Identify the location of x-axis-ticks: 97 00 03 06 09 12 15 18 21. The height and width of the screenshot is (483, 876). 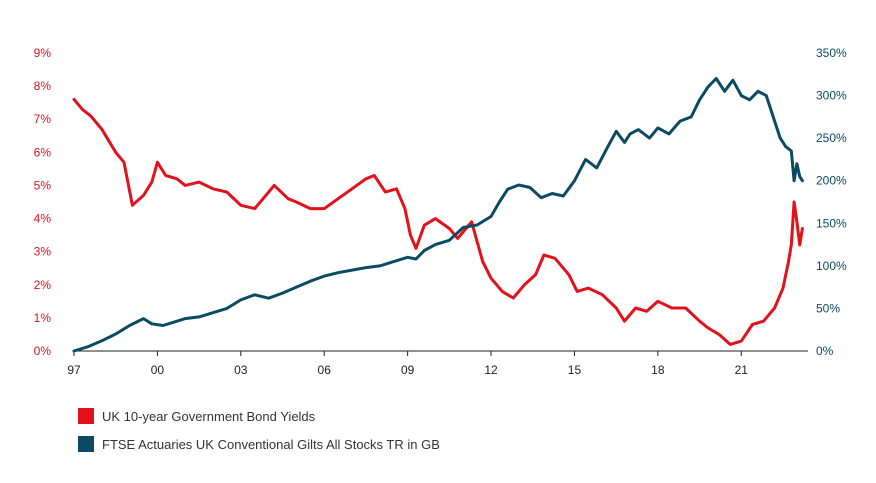
(407, 364).